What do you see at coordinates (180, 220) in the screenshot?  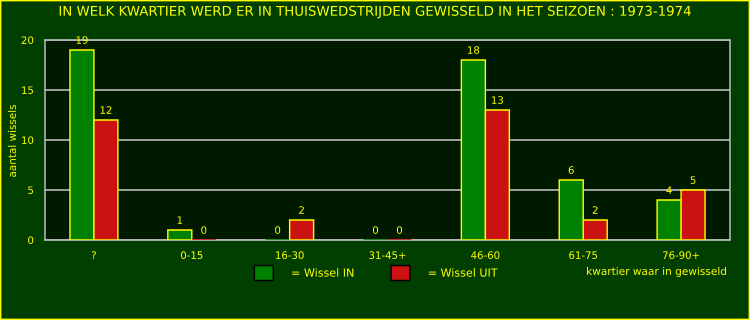 I see `data-label: 1` at bounding box center [180, 220].